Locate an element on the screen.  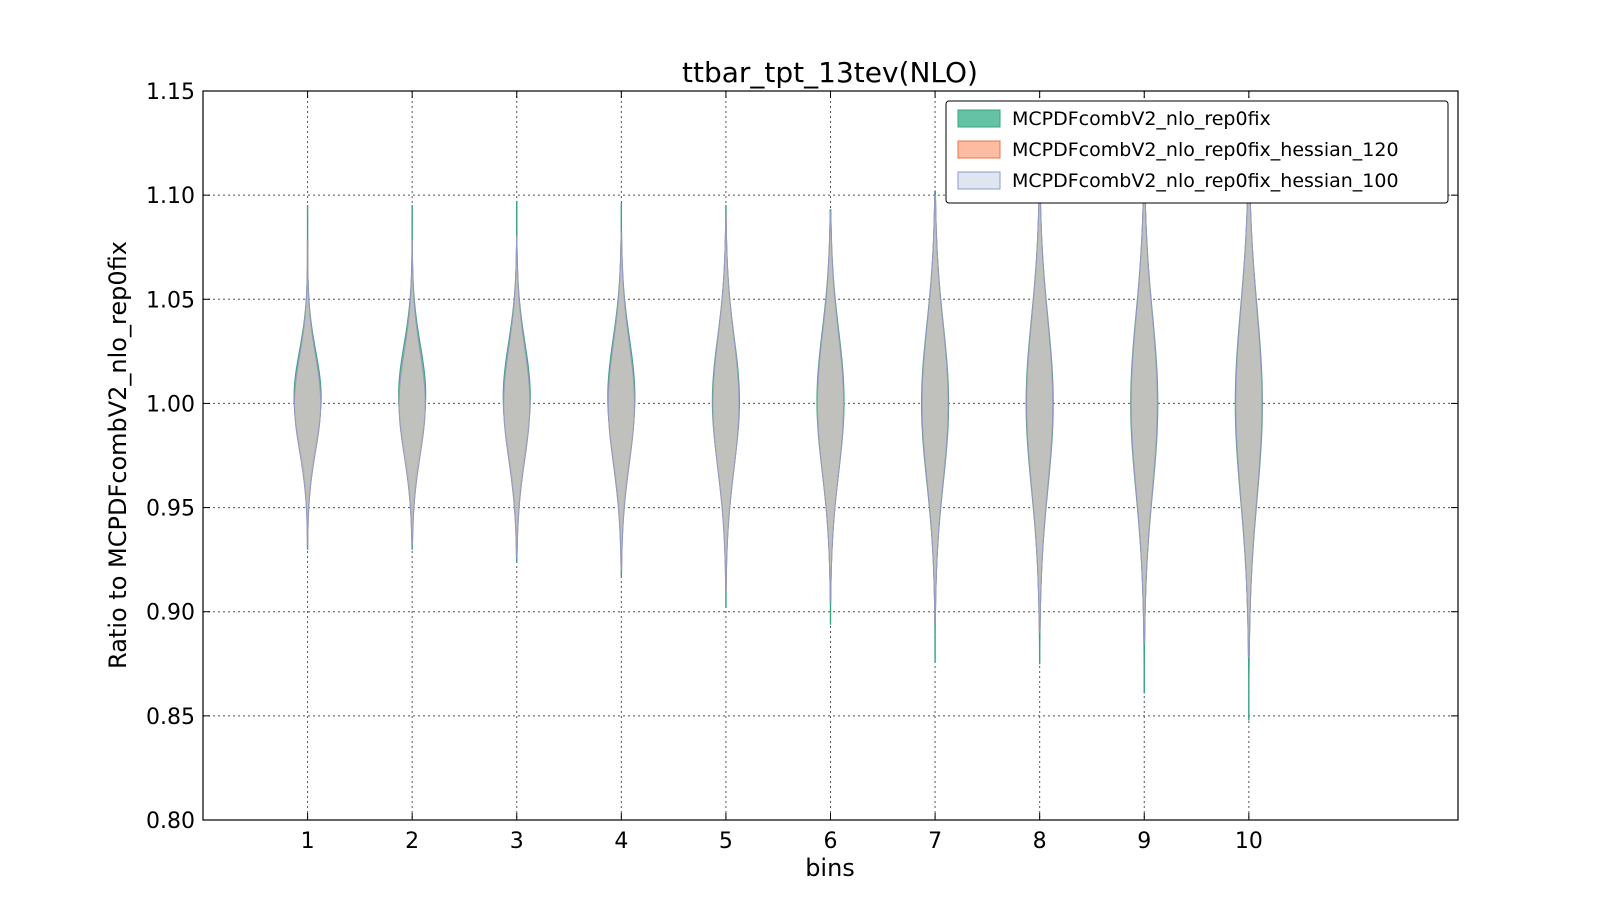
y-tick-label: 0.90 is located at coordinates (170, 613).